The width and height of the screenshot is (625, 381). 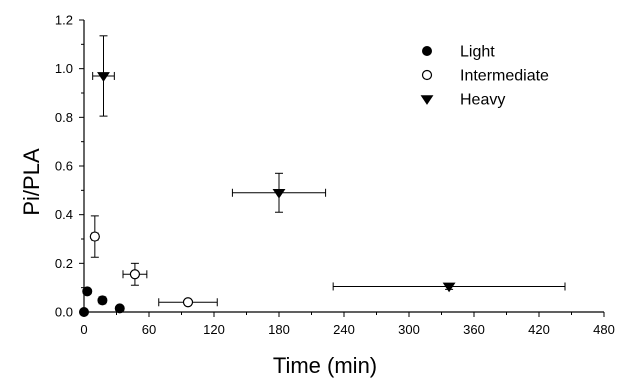 What do you see at coordinates (325, 365) in the screenshot?
I see `x-axis-title: Time (min)` at bounding box center [325, 365].